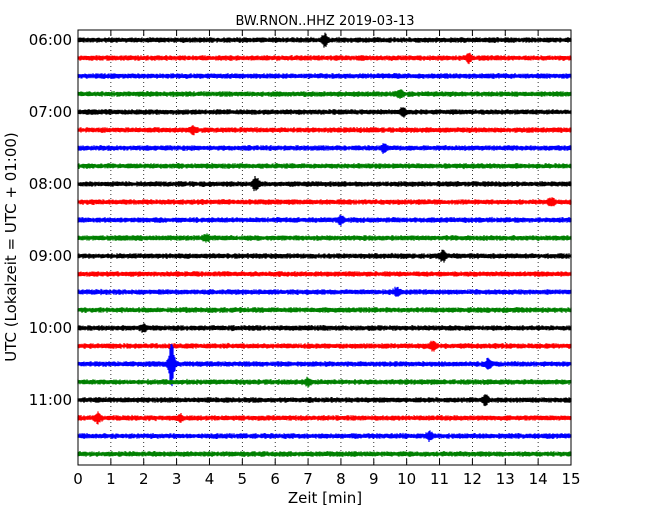 This screenshot has height=520, width=650. What do you see at coordinates (50, 256) in the screenshot?
I see `y-tick-label: 09:00` at bounding box center [50, 256].